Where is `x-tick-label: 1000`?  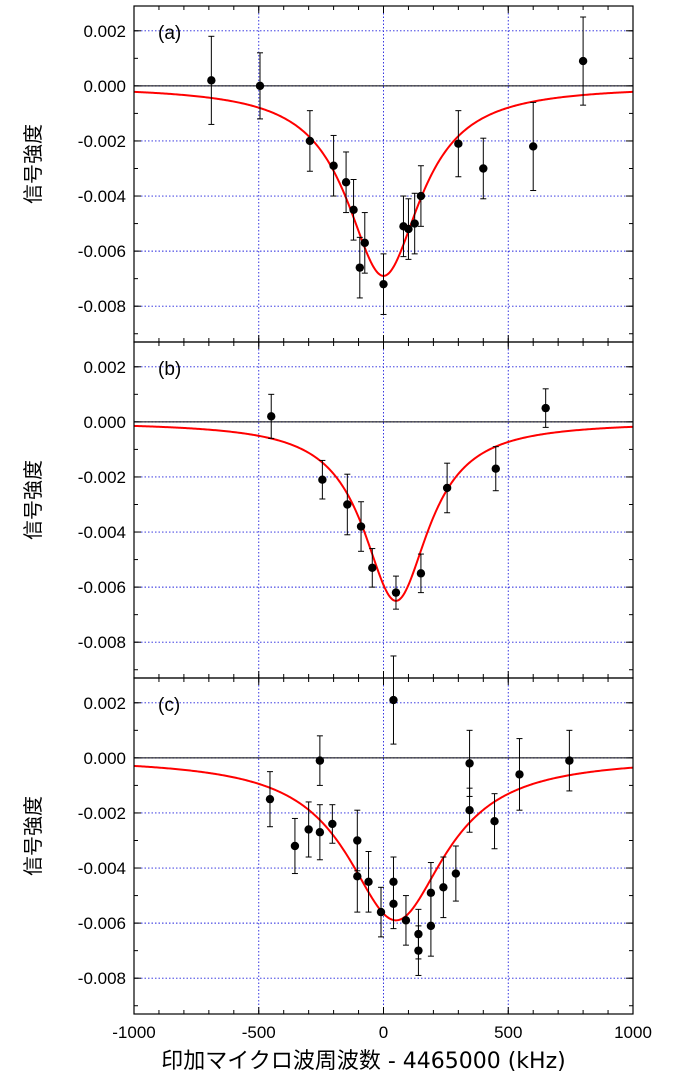 x-tick-label: 1000 is located at coordinates (633, 1032).